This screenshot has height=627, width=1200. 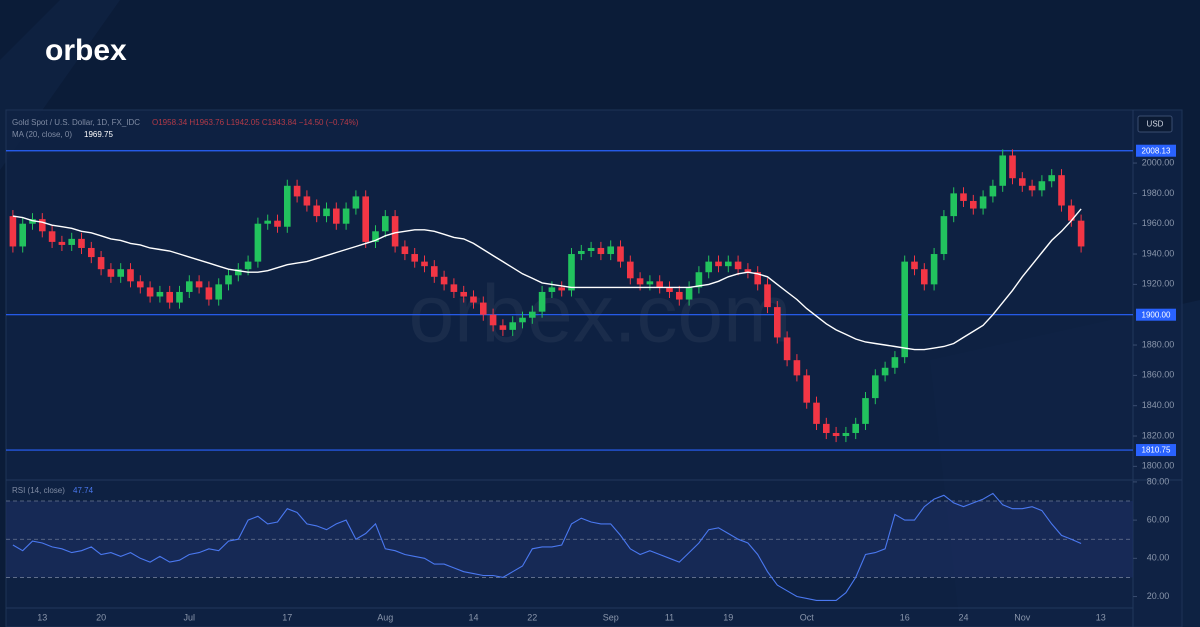 I want to click on currency-label: USD, so click(x=1155, y=124).